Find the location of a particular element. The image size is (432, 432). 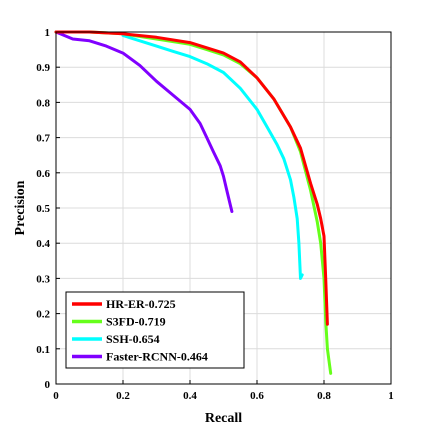

x-axis-label: Recall is located at coordinates (223, 418).